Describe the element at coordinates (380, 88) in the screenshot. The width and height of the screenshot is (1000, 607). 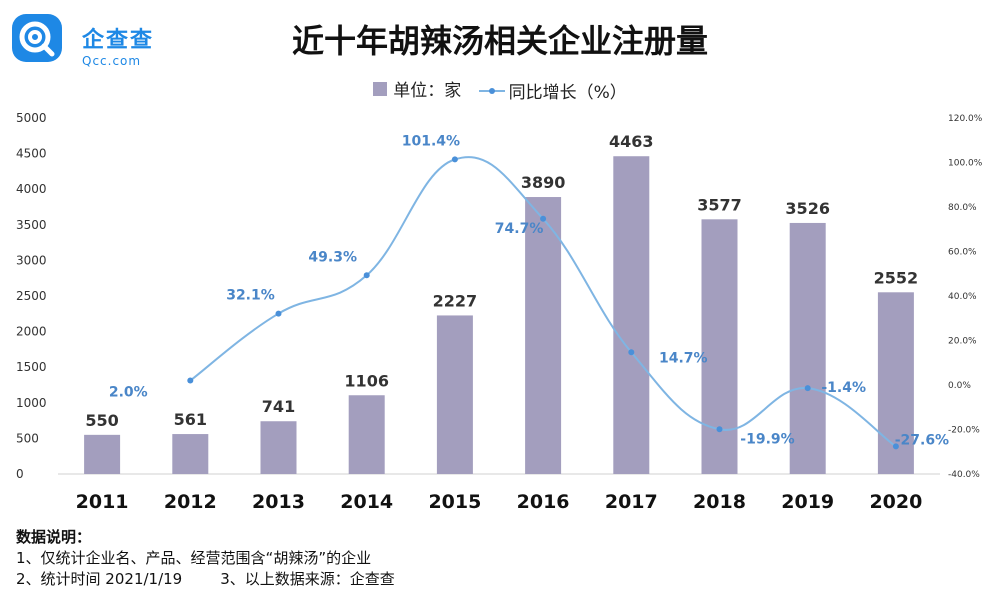
I see `legend-bar-swatch` at that location.